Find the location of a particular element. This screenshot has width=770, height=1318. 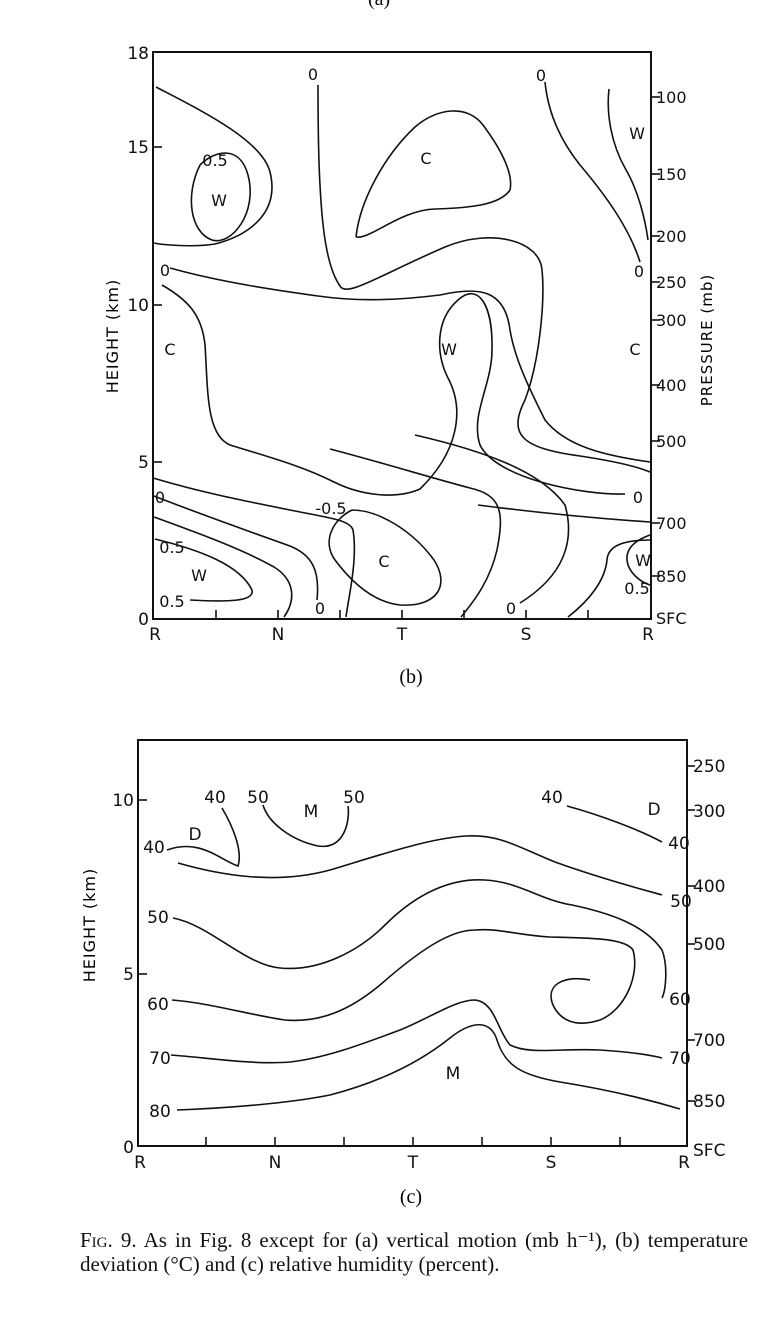

panel-b-left-ticks is located at coordinates (157, 304).